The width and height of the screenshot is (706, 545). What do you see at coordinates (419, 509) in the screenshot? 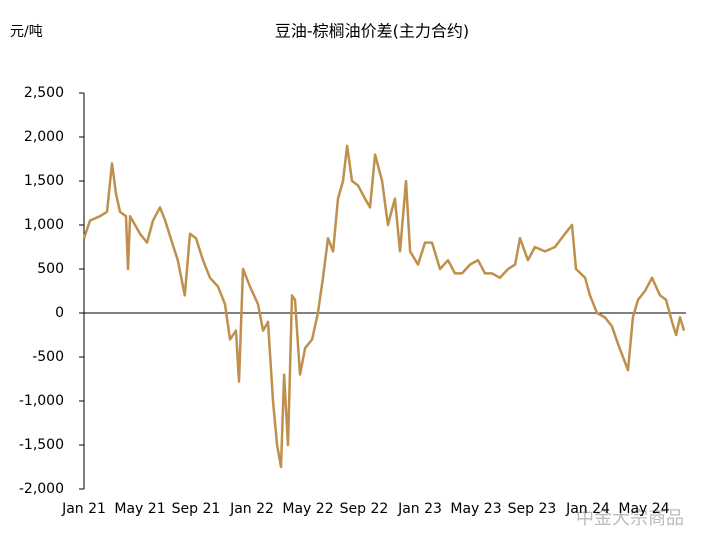
I see `x-tick-label: Jan 23` at bounding box center [419, 509].